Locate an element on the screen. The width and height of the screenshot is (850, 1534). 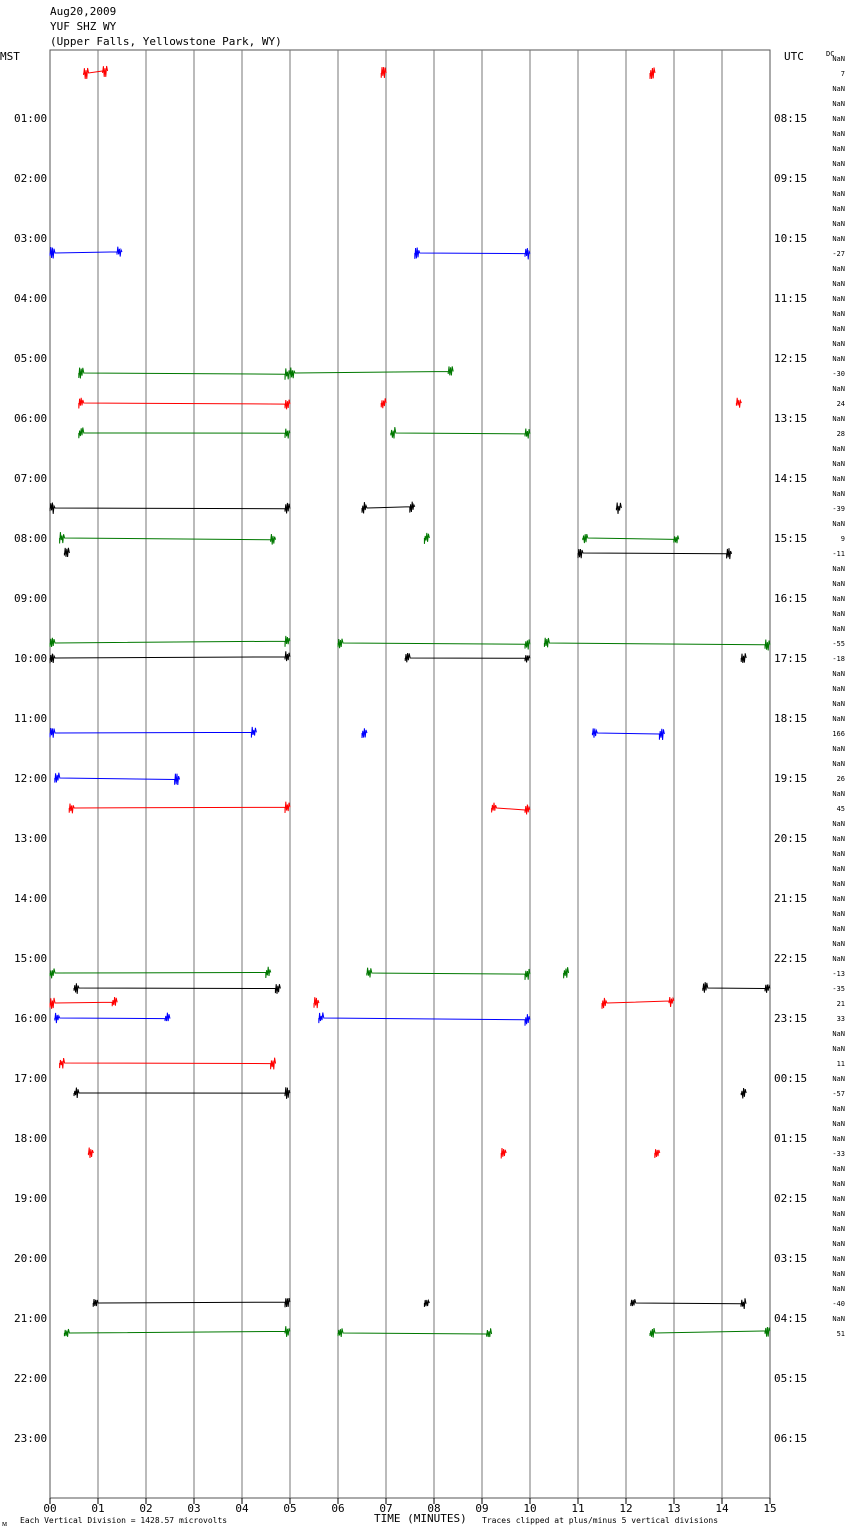
x-tick-label: 09 is located at coordinates (481, 1508).